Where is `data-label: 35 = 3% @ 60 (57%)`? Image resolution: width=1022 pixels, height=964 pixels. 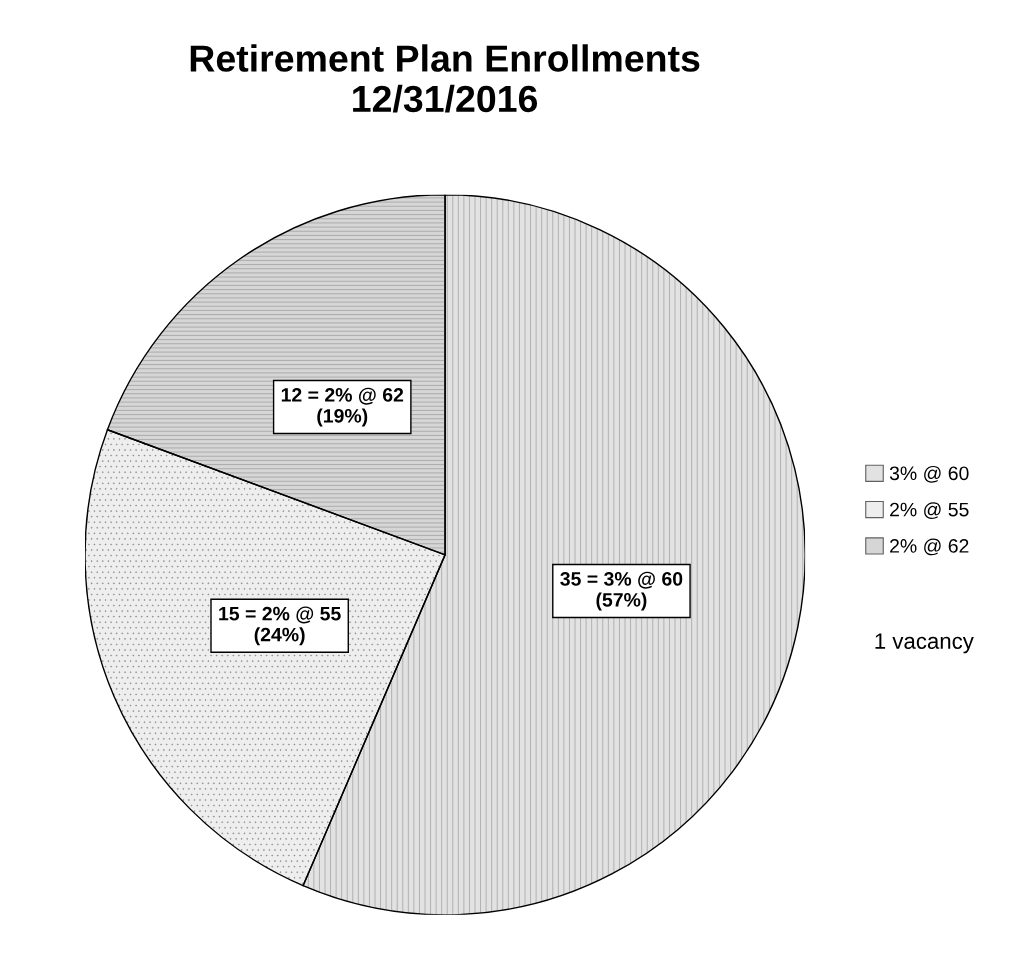 data-label: 35 = 3% @ 60 (57%) is located at coordinates (621, 591).